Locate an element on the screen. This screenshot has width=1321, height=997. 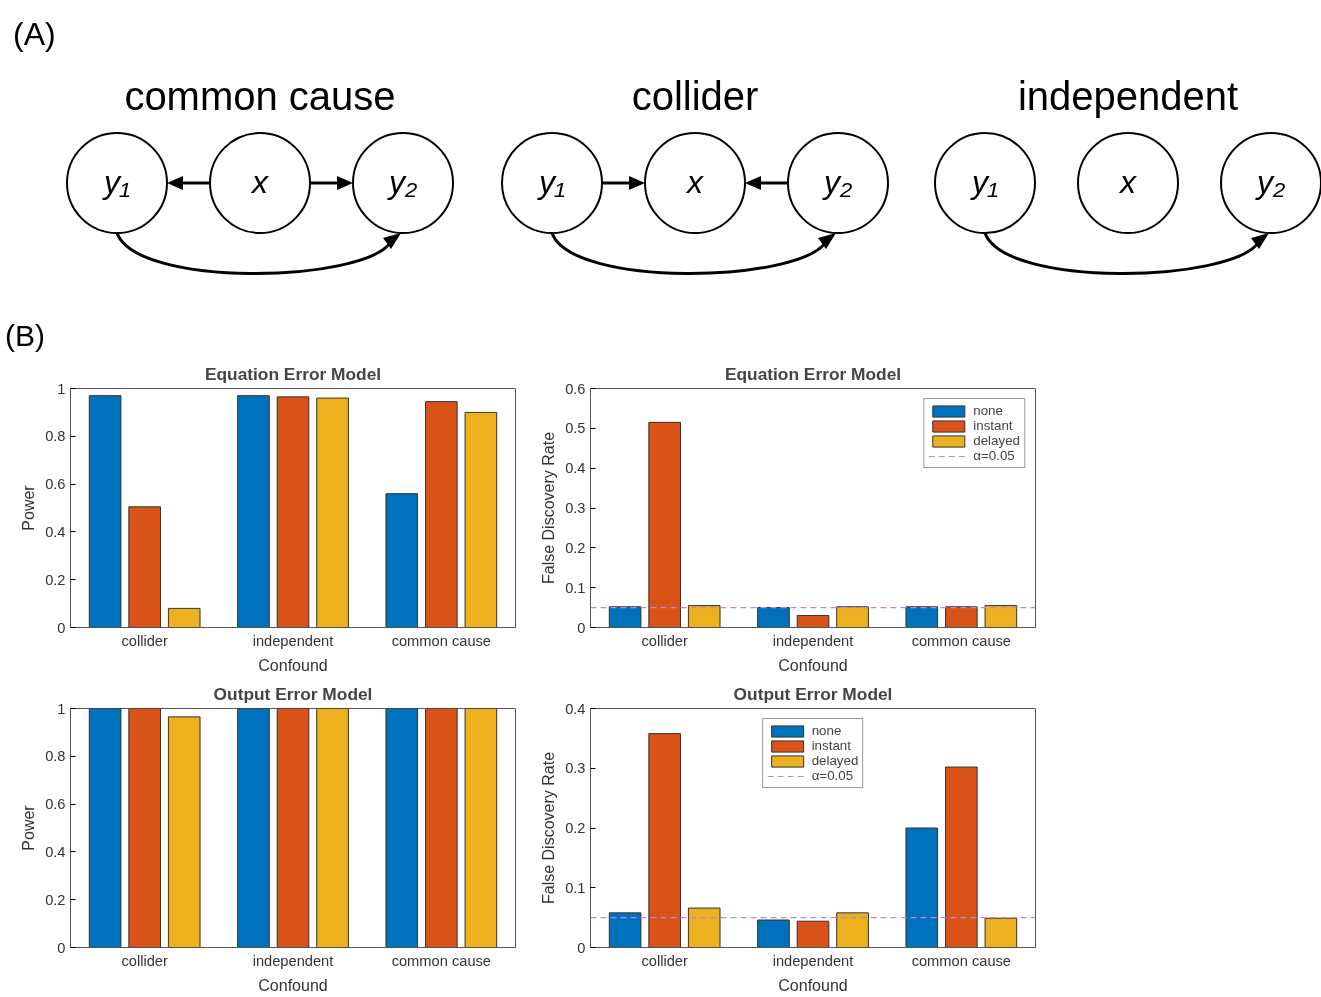
text: independent is located at coordinates (1128, 96).